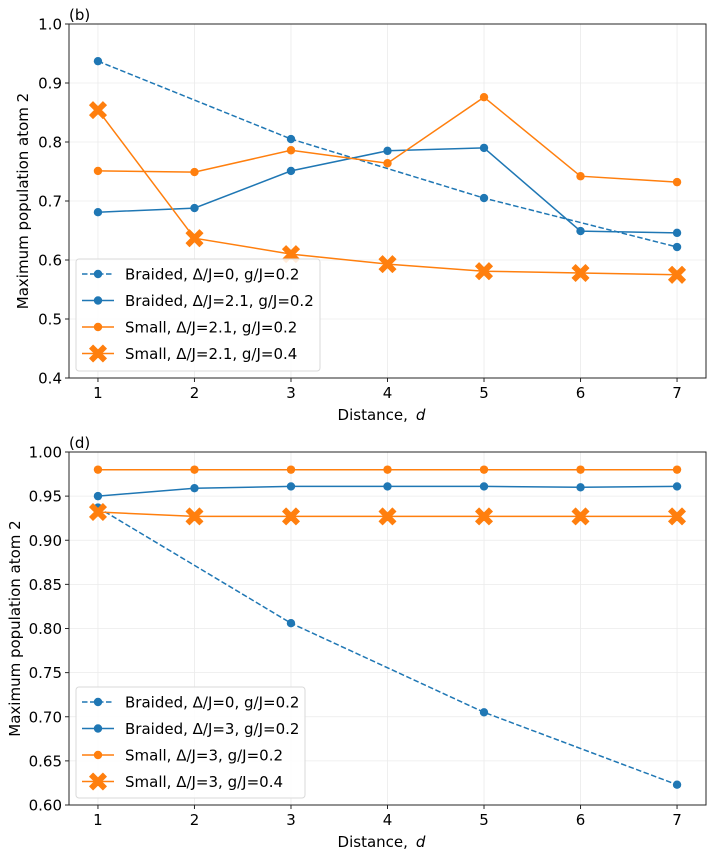  What do you see at coordinates (195, 393) in the screenshot?
I see `x-tick-label: 2` at bounding box center [195, 393].